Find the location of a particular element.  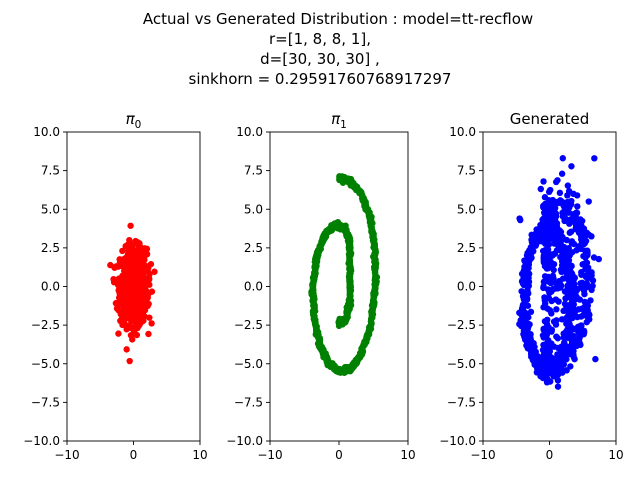

subplot-title-subscript: 0 is located at coordinates (138, 125).